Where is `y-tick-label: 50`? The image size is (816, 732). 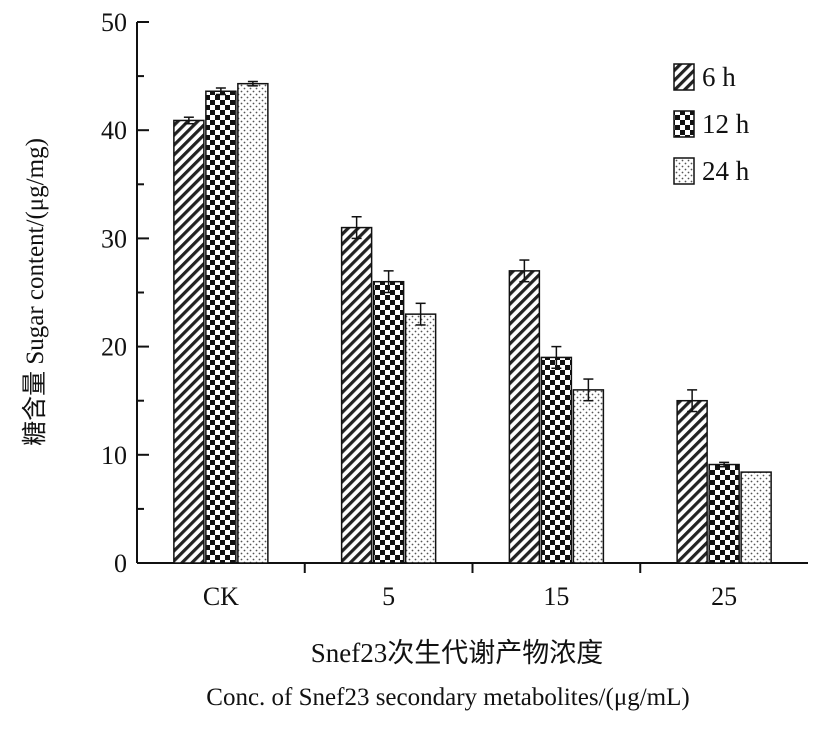 y-tick-label: 50 is located at coordinates (114, 22).